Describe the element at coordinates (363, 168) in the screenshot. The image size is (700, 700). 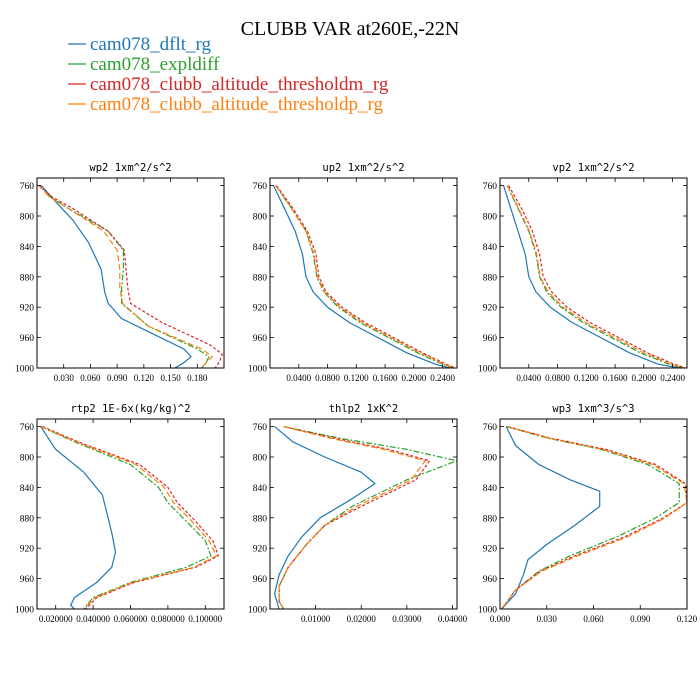
I see `panel-title: up2 1xm^2/s^2` at that location.